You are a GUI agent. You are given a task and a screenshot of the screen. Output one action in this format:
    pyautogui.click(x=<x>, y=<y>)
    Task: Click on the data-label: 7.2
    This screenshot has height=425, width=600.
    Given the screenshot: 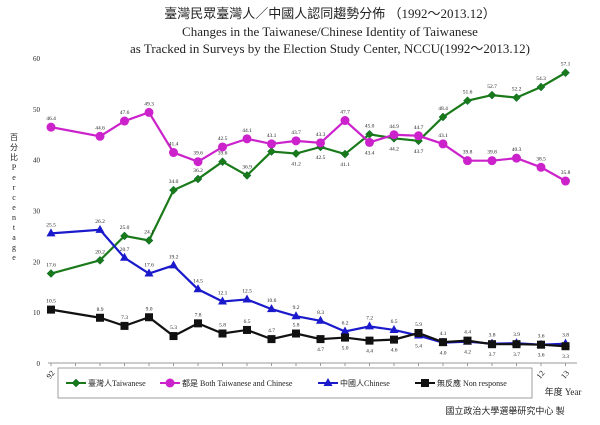 What is the action you would take?
    pyautogui.click(x=369, y=318)
    